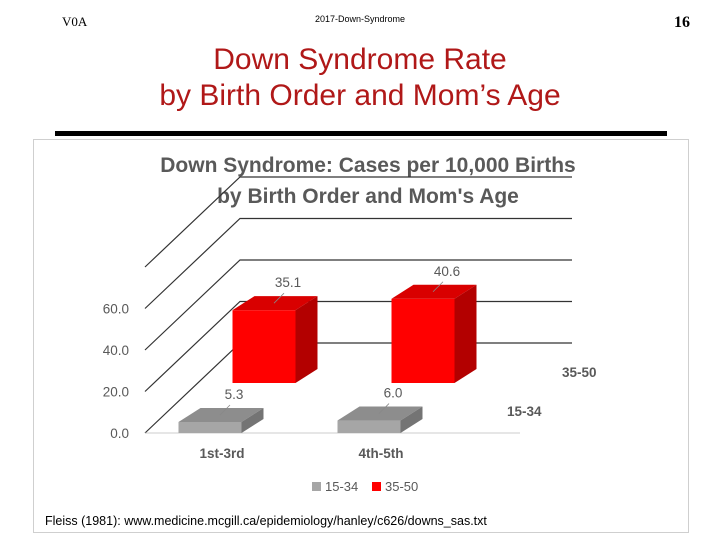 The width and height of the screenshot is (720, 540). I want to click on chart-title-line2: by Birth Order and Mom's Age, so click(368, 196).